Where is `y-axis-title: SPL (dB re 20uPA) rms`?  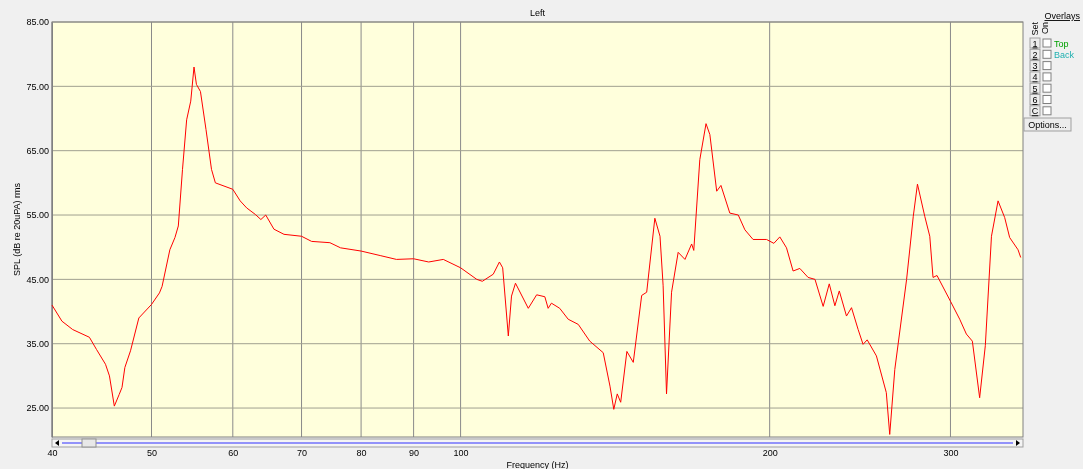 y-axis-title: SPL (dB re 20uPA) rms is located at coordinates (17, 229).